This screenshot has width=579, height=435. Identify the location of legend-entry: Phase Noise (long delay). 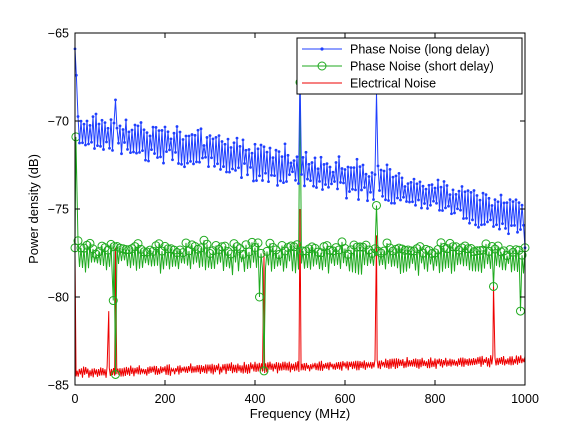
(396, 50).